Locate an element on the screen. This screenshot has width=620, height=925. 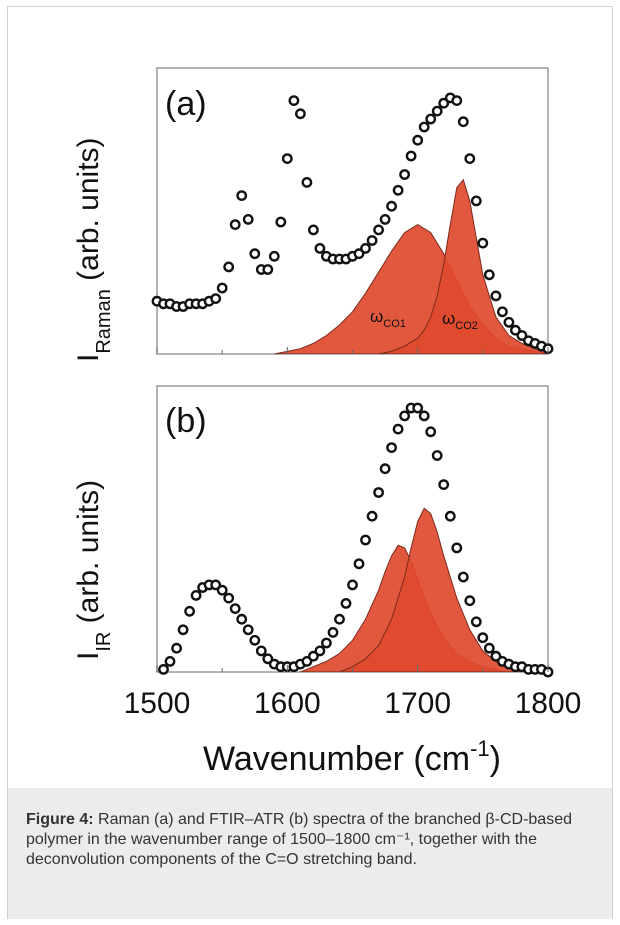
component-label-co2: ωCO2 is located at coordinates (460, 320).